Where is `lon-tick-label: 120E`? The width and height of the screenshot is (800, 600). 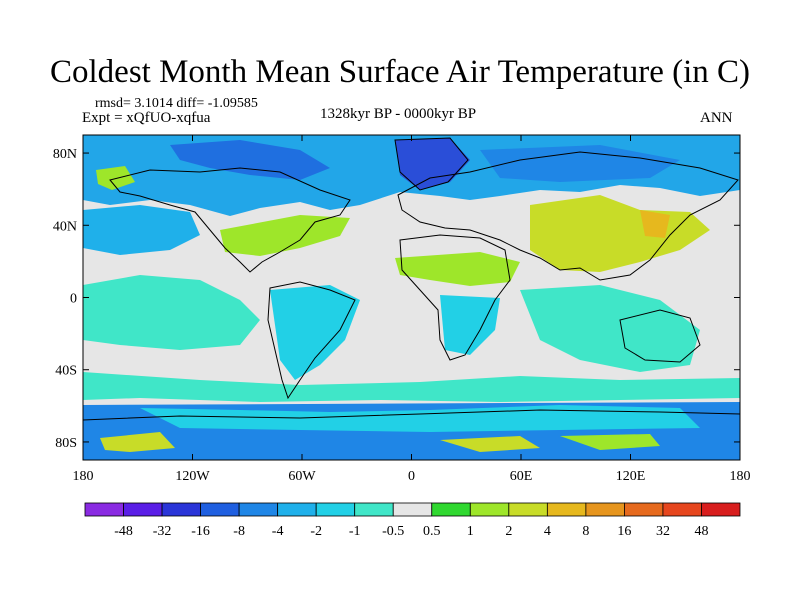 lon-tick-label: 120E is located at coordinates (631, 476).